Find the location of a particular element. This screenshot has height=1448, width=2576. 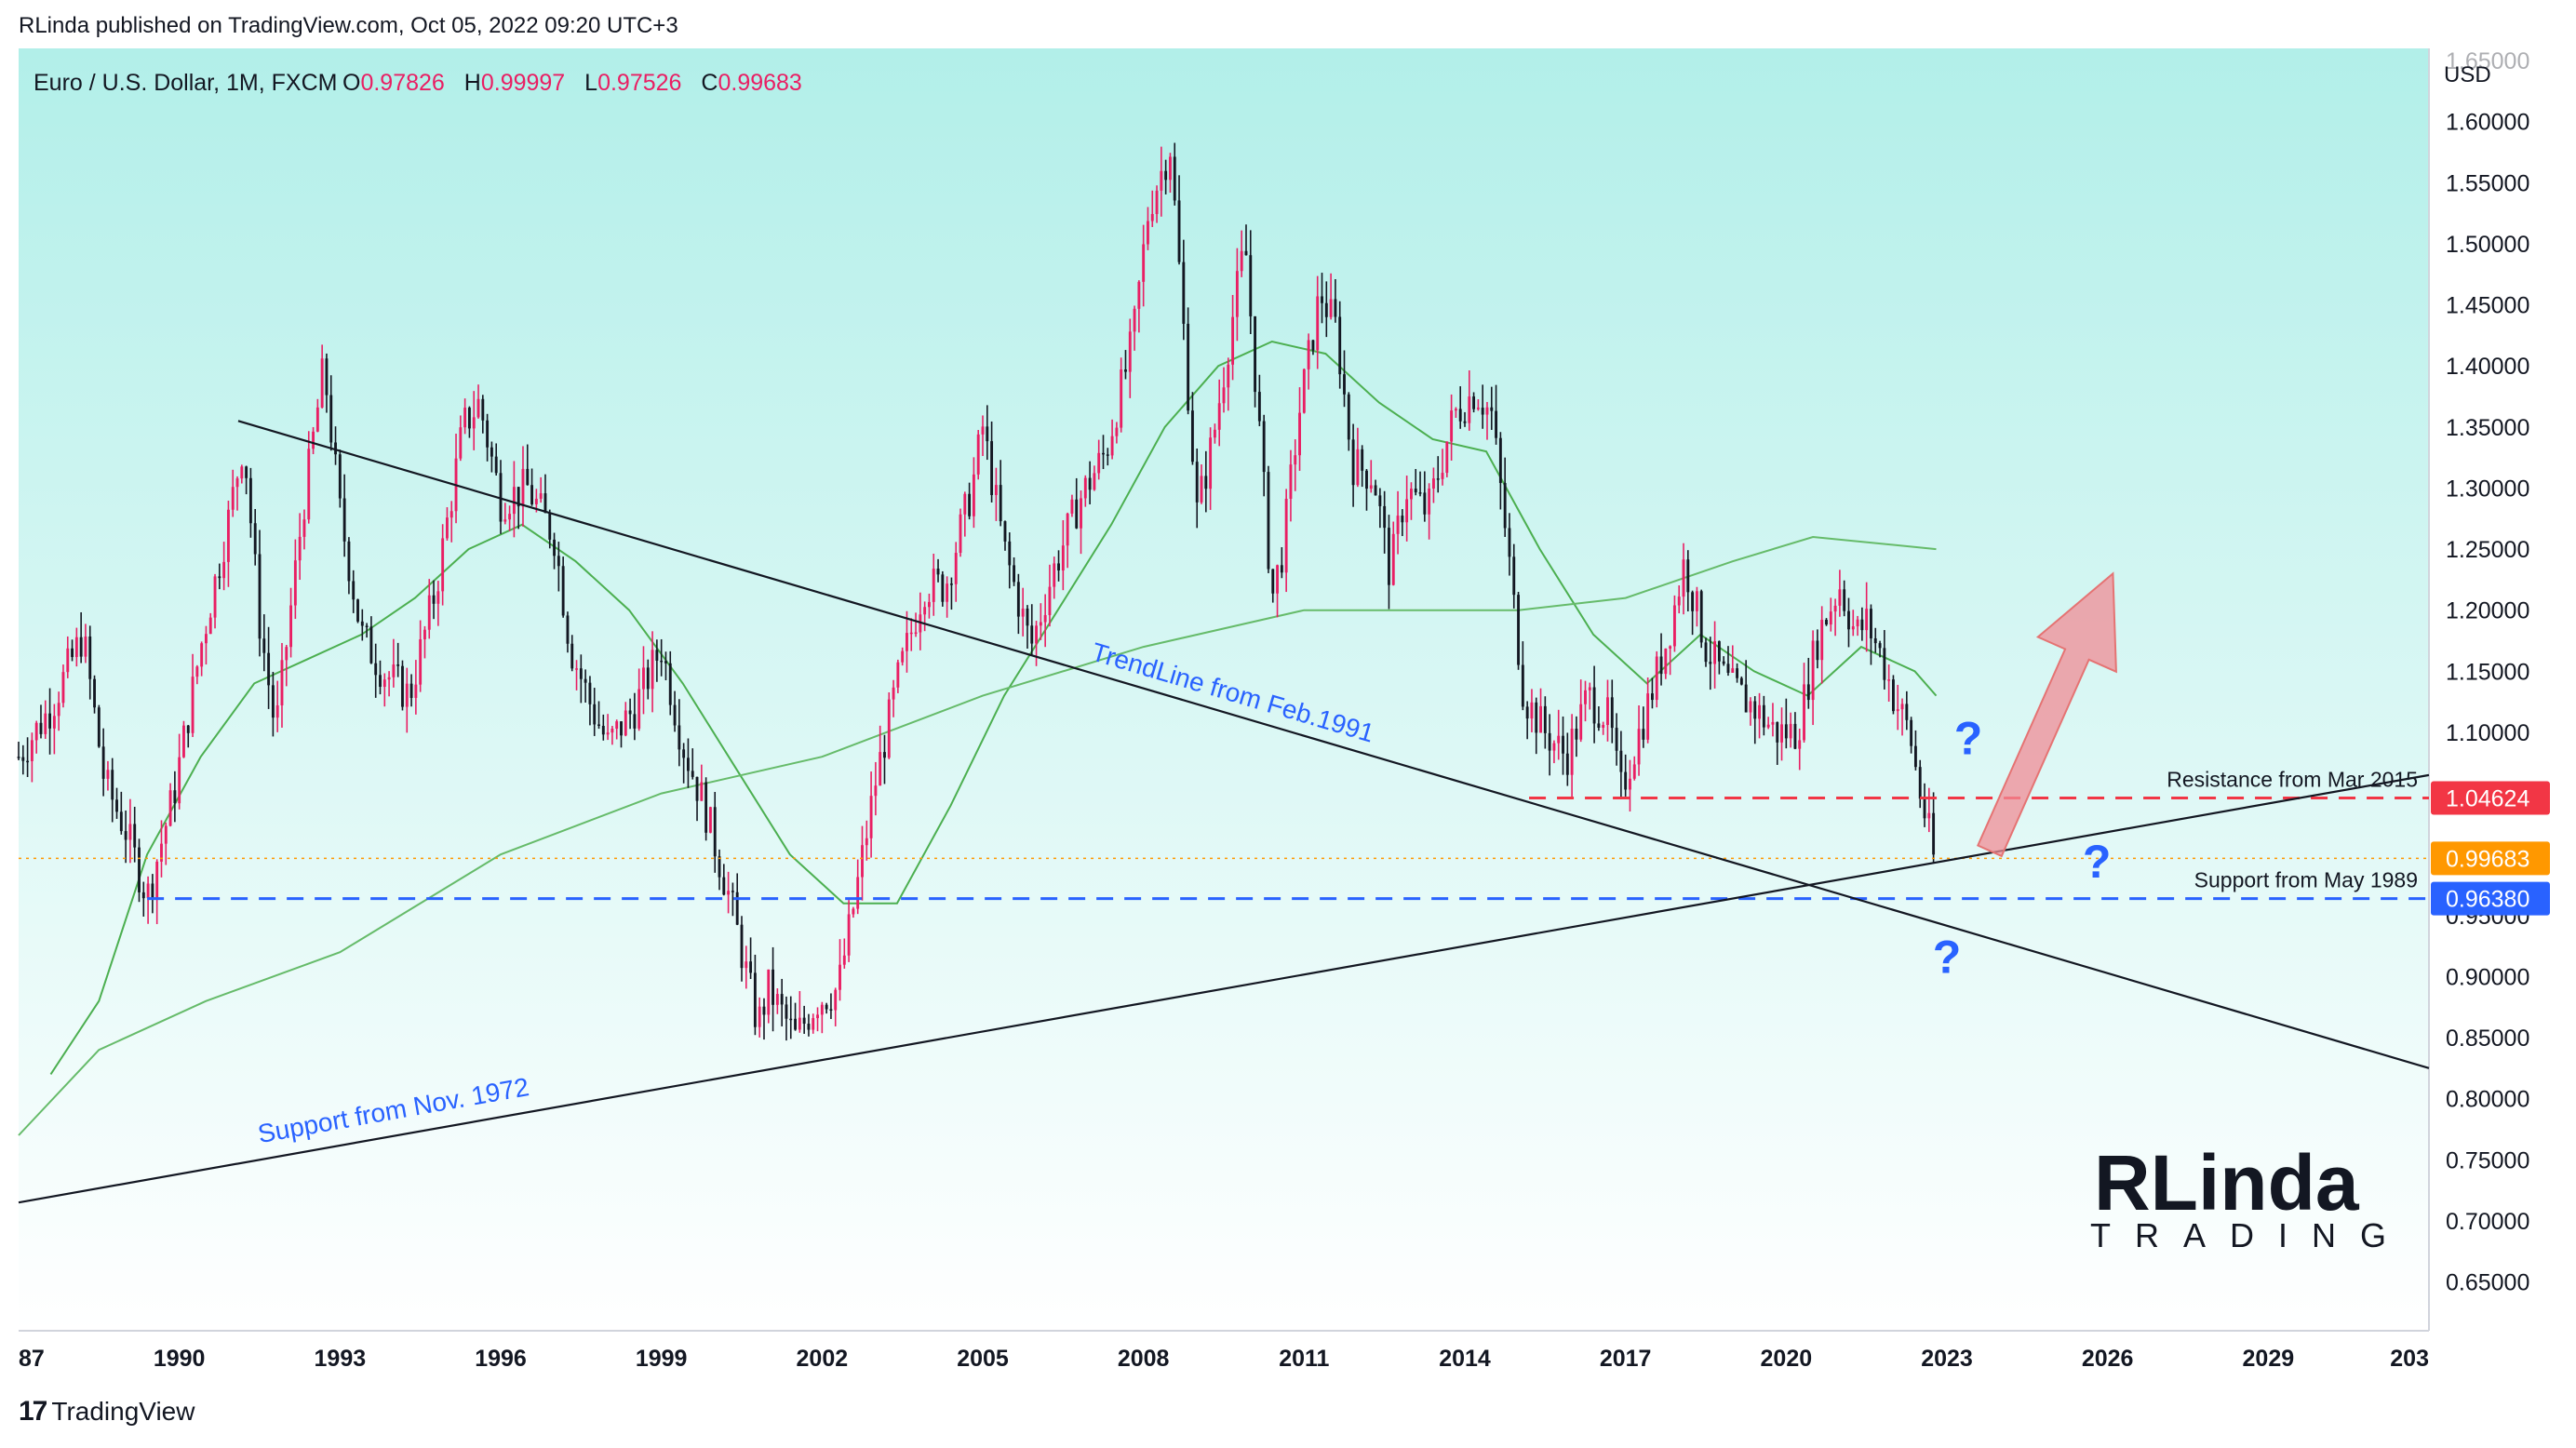

resistance-label: Resistance from Mar 2015 is located at coordinates (2292, 779).